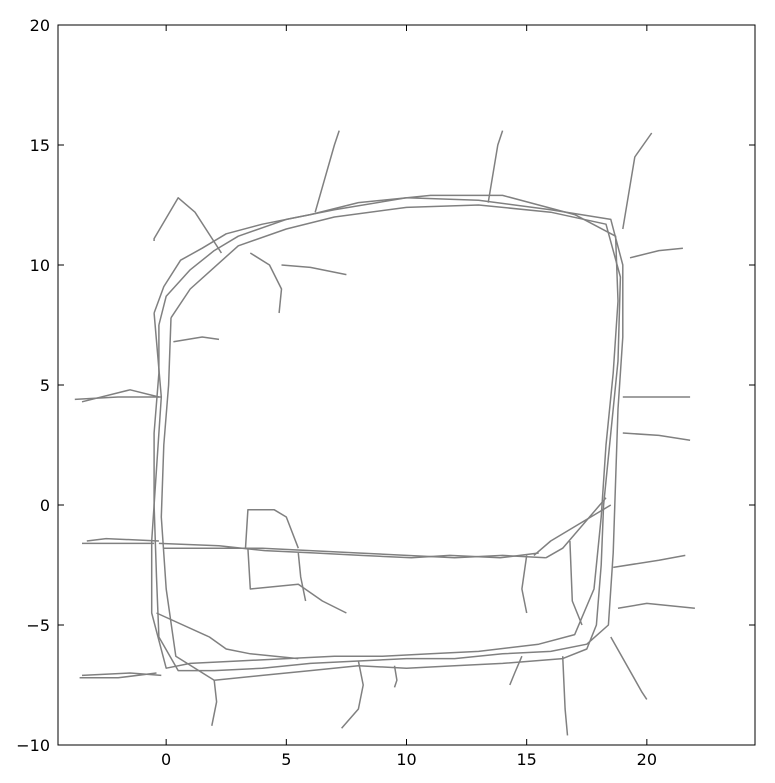 Image resolution: width=775 pixels, height=783 pixels. What do you see at coordinates (166, 759) in the screenshot?
I see `x-tick-label-0: 0` at bounding box center [166, 759].